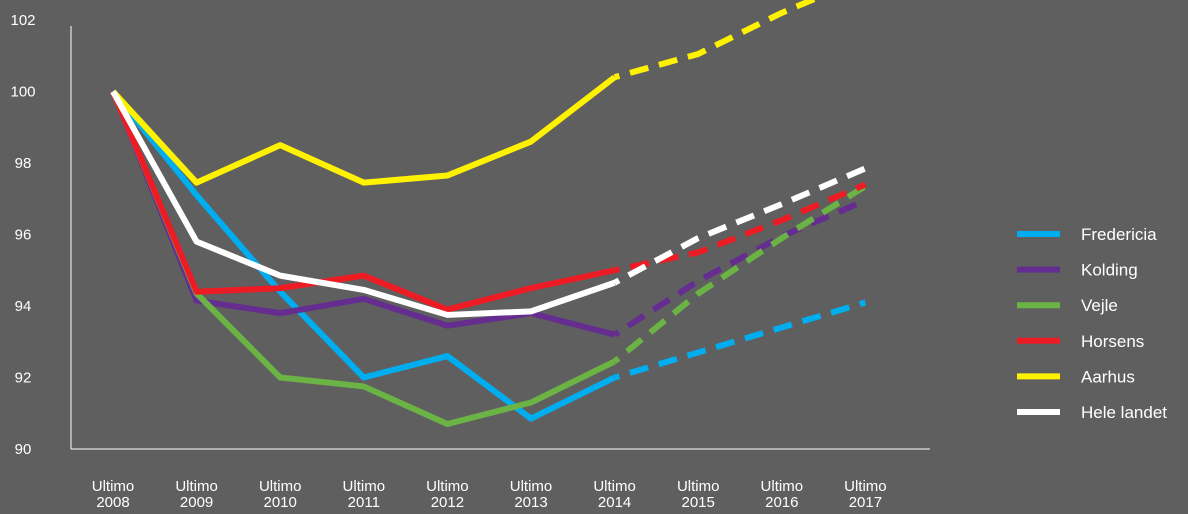 The width and height of the screenshot is (1188, 514). Describe the element at coordinates (1099, 305) in the screenshot. I see `legend-label: Vejle` at that location.